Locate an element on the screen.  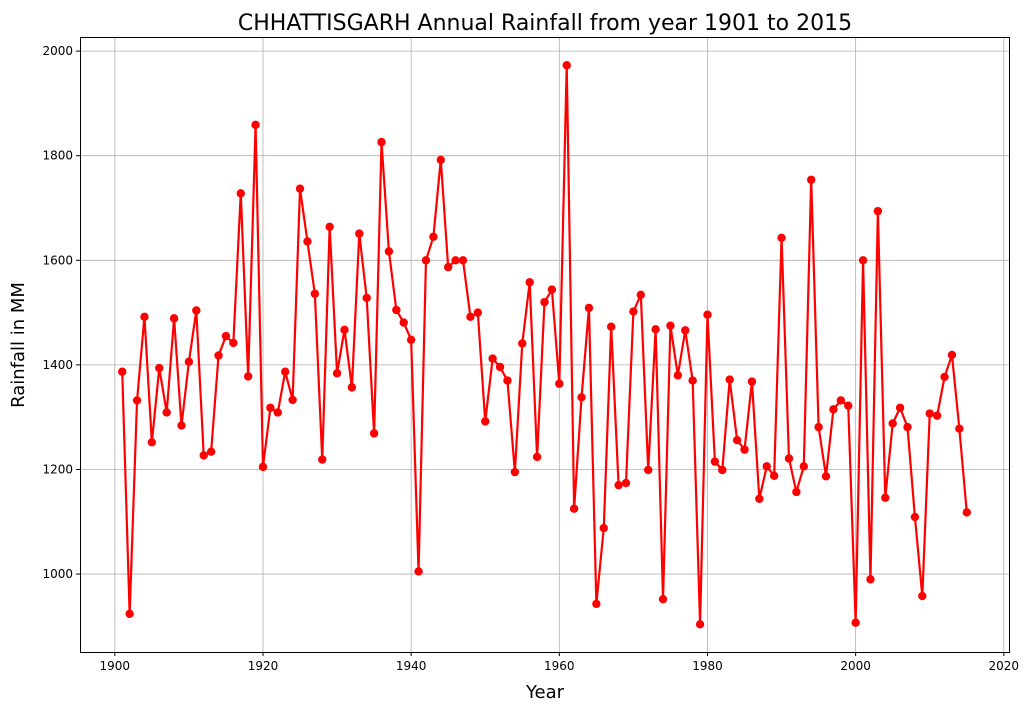
y-tick-label: 2000 is located at coordinates (57, 51).